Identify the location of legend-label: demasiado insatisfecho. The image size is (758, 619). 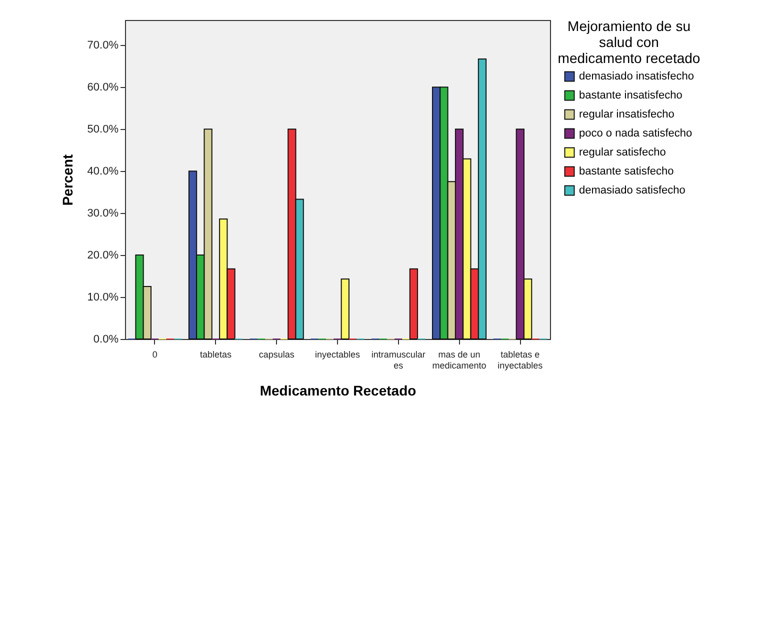
(636, 76).